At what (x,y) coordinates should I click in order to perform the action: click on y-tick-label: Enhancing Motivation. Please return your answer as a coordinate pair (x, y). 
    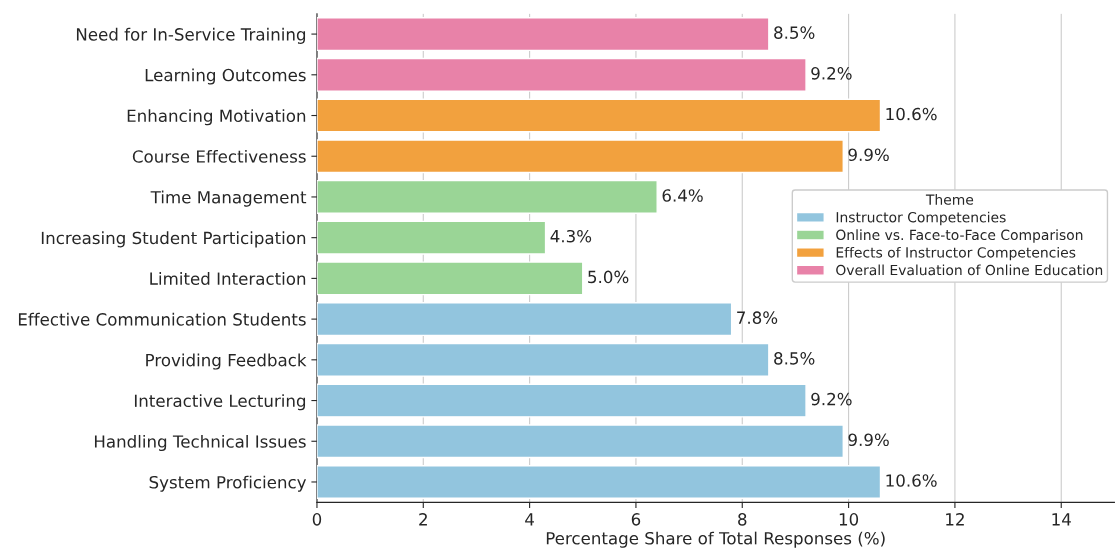
    Looking at the image, I should click on (216, 117).